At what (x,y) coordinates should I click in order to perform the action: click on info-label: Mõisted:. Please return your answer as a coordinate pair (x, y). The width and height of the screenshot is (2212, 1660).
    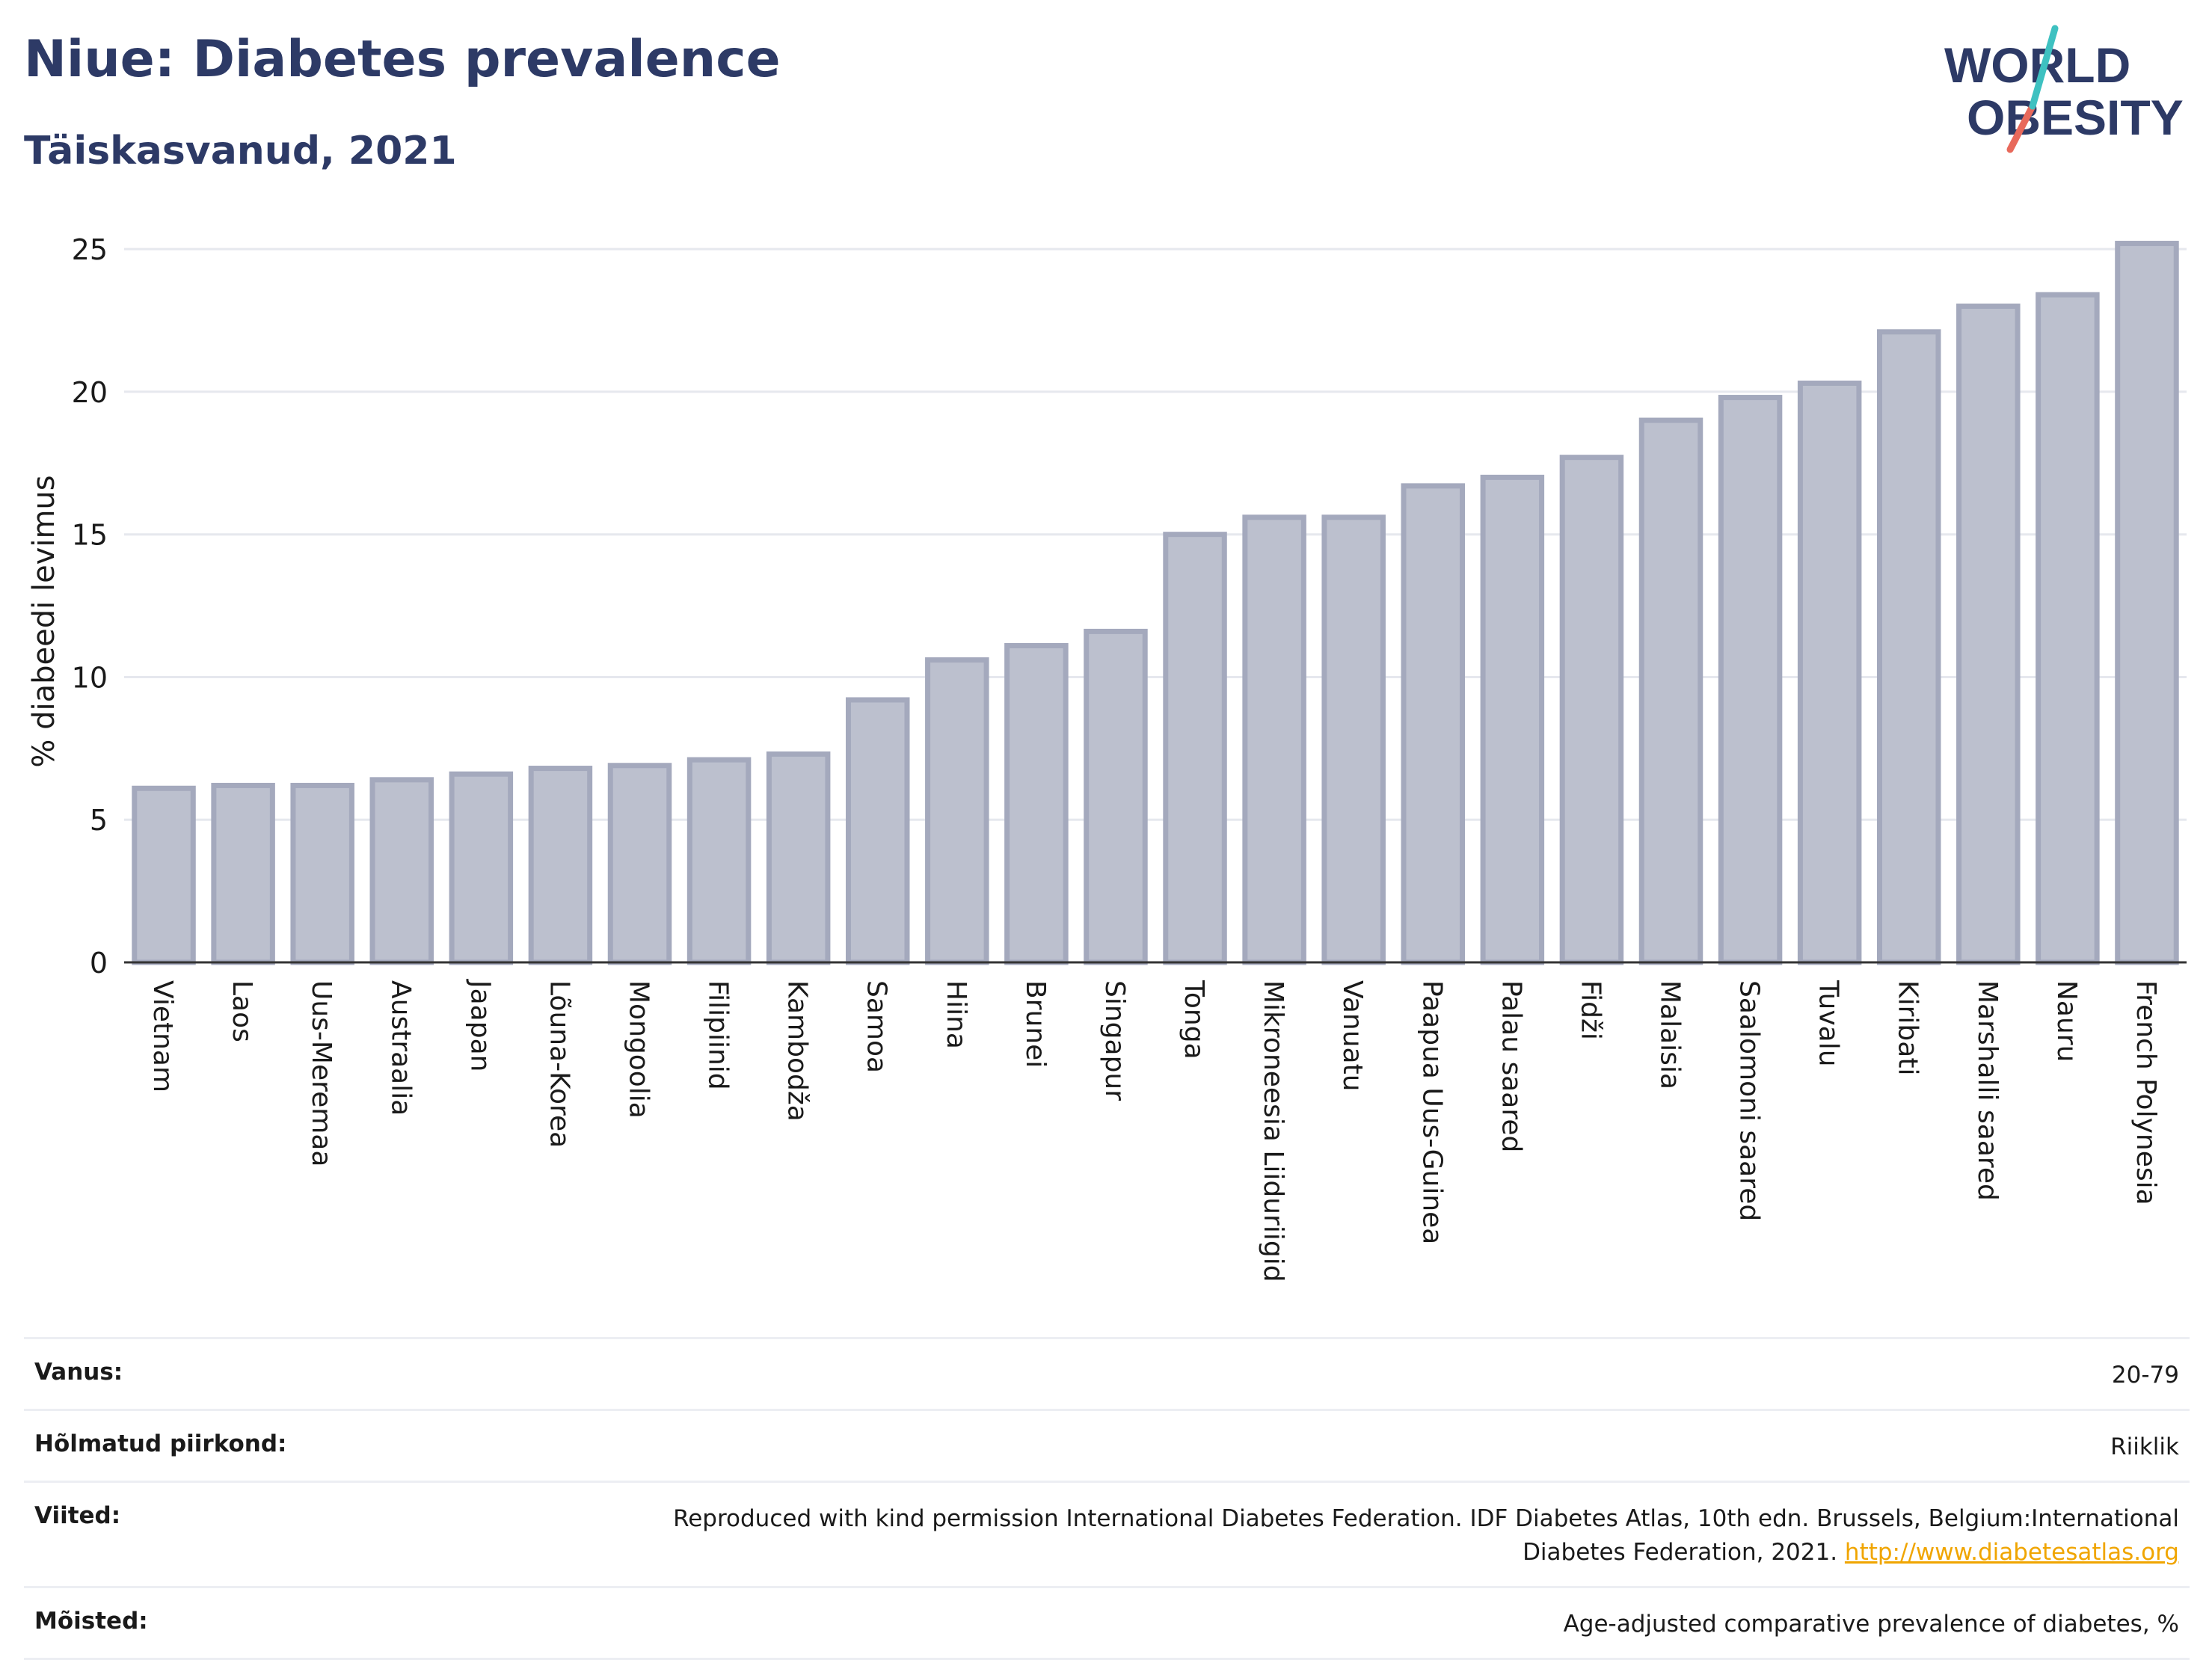
    Looking at the image, I should click on (91, 1621).